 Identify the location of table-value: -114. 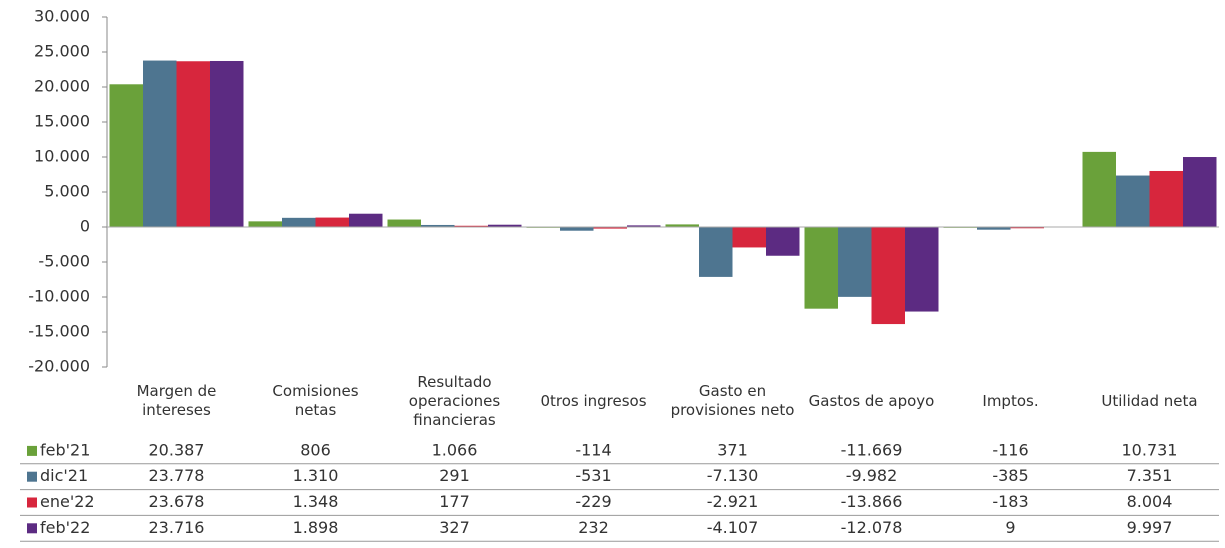
(593, 449).